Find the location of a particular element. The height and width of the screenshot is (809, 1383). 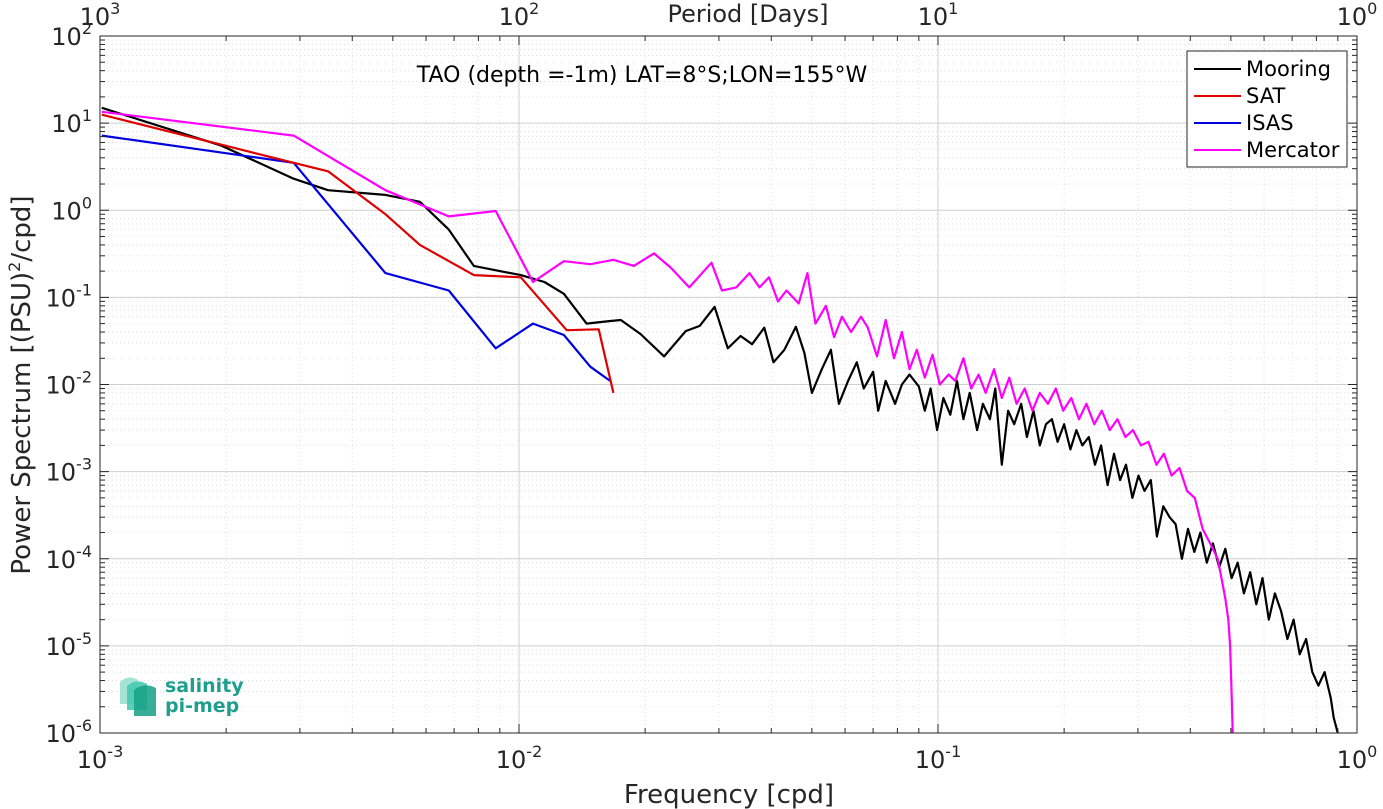

legend: Mooring SAT ISAS Mercator is located at coordinates (1267, 109).